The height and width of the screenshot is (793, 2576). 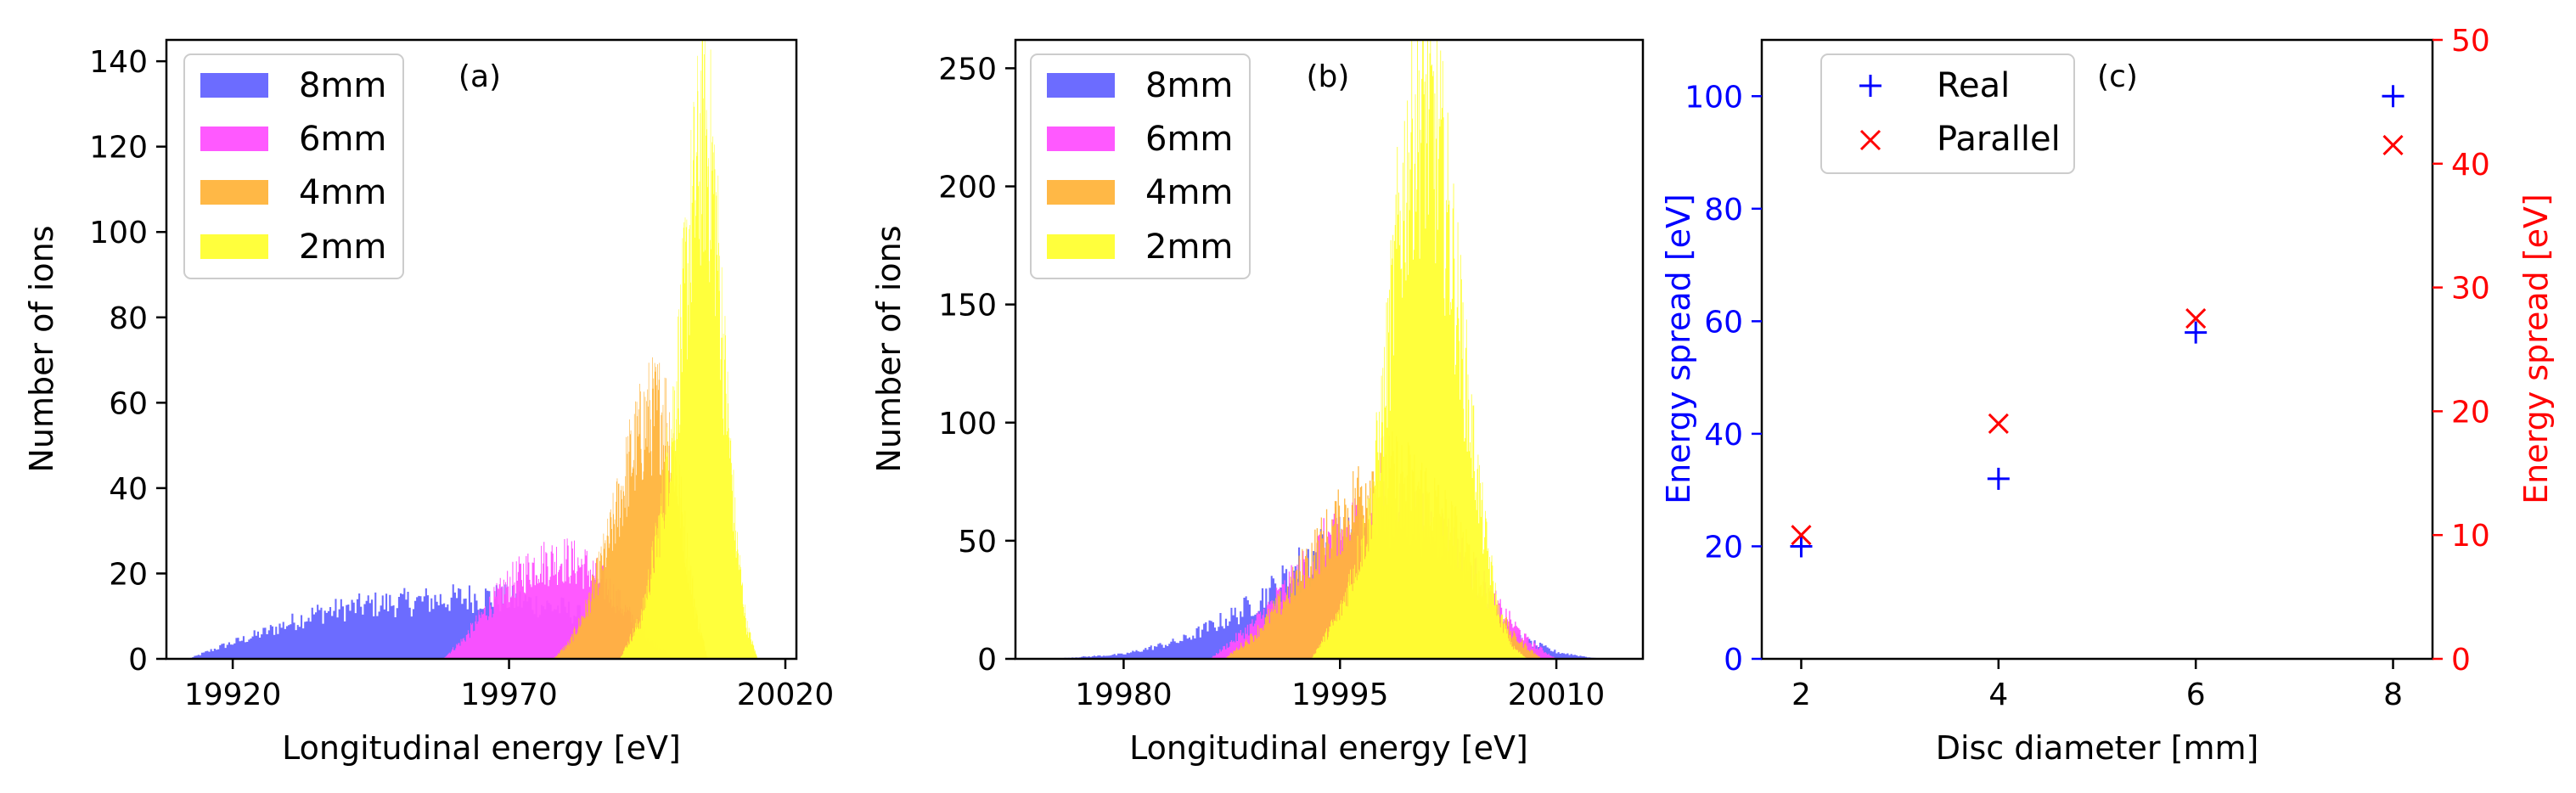 I want to click on panel-c-label: (c), so click(x=2117, y=76).